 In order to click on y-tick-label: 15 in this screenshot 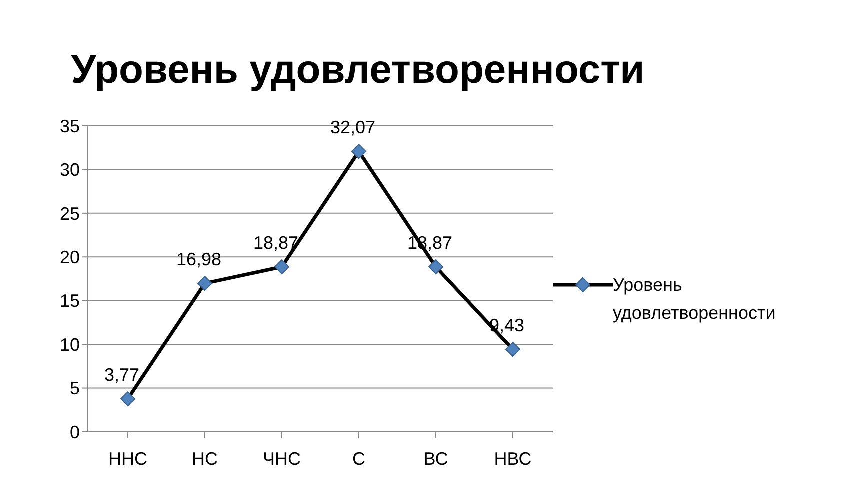, I will do `click(70, 301)`.